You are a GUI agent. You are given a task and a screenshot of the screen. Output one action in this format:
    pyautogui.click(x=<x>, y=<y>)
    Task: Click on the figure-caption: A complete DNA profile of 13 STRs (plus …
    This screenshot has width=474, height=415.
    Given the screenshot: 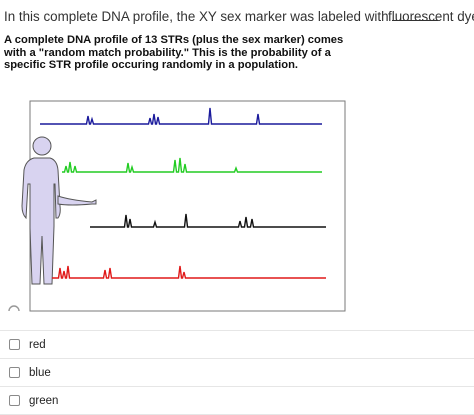 What is the action you would take?
    pyautogui.click(x=174, y=53)
    